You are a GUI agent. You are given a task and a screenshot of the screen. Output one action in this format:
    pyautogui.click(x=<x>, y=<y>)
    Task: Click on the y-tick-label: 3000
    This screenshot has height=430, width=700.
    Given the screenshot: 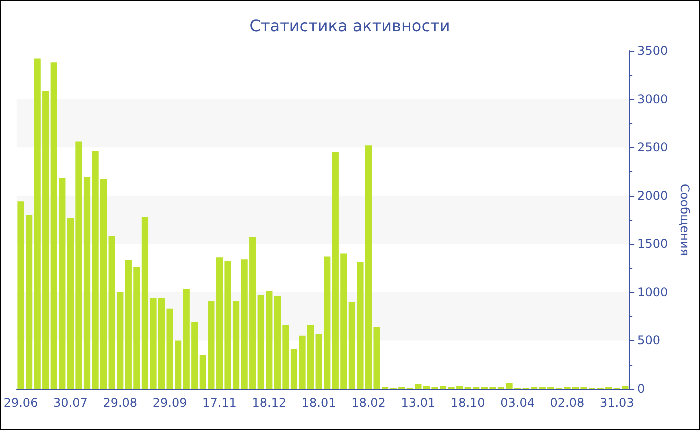 What is the action you would take?
    pyautogui.click(x=653, y=99)
    